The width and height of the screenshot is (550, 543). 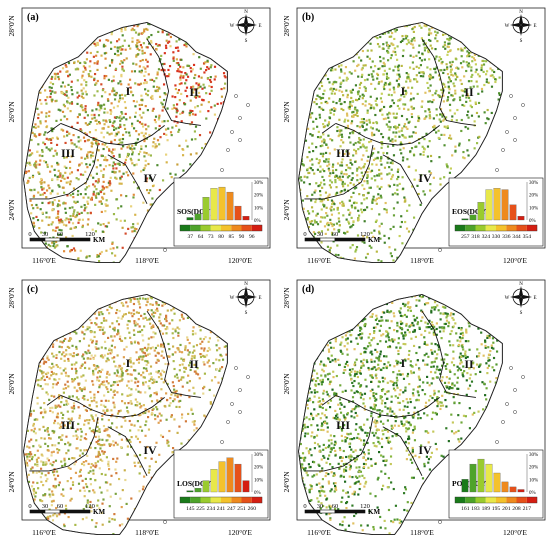 I want to click on legend-tick: 234, so click(x=211, y=509).